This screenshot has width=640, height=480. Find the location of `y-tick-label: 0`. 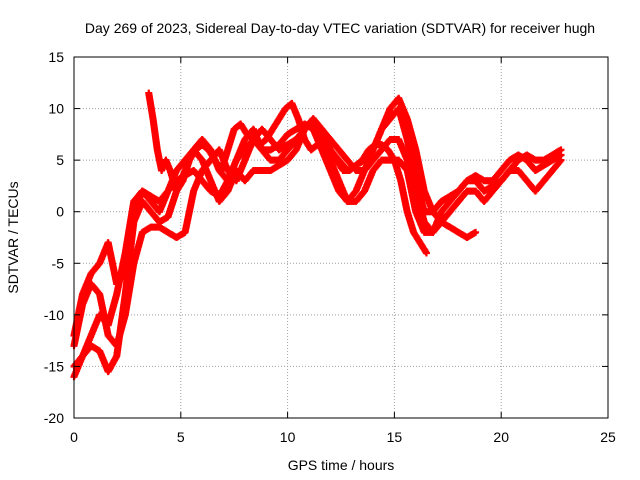

y-tick-label: 0 is located at coordinates (60, 212).